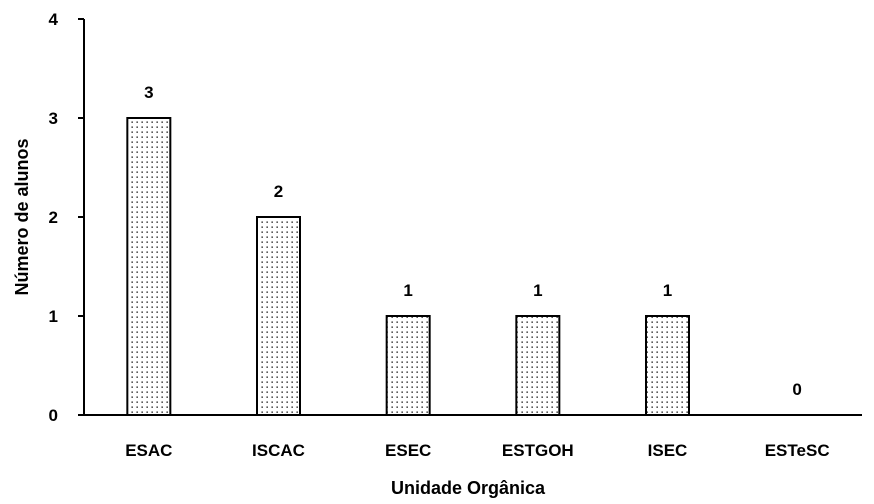  What do you see at coordinates (538, 365) in the screenshot?
I see `bar-estgoh` at bounding box center [538, 365].